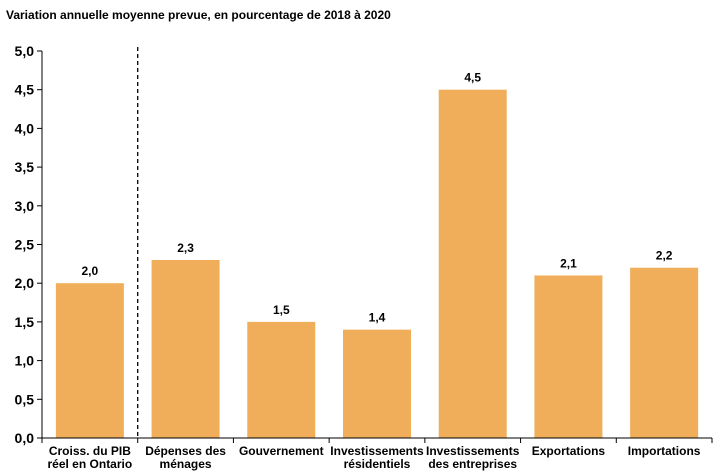 The width and height of the screenshot is (718, 471). I want to click on y-axis: 0,0 0,5 1,0 1,5 2,0 2,5 3,0 3,5 4,0 4,5 5,0, so click(29, 244).